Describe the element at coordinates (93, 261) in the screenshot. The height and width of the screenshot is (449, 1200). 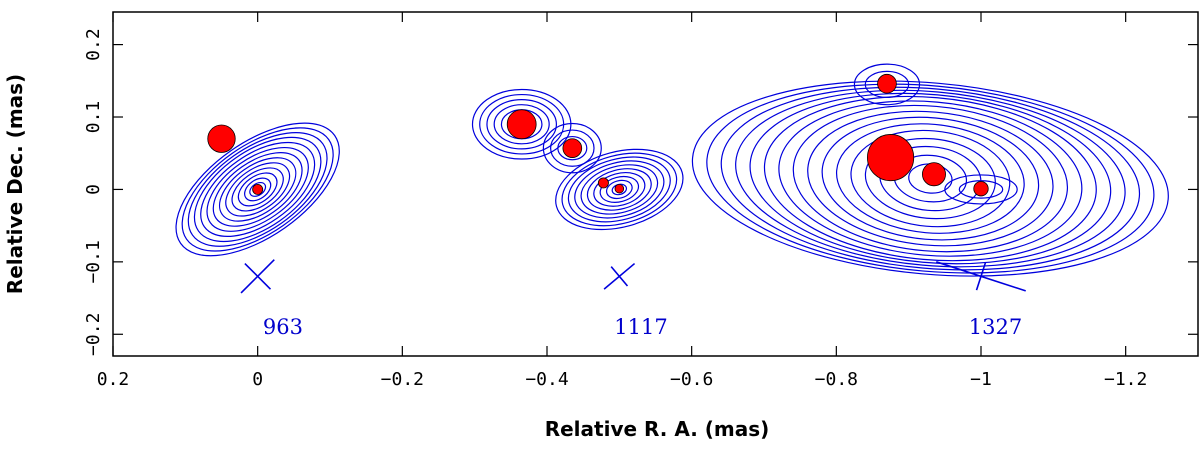
I see `y-tick-label: −0.1` at that location.